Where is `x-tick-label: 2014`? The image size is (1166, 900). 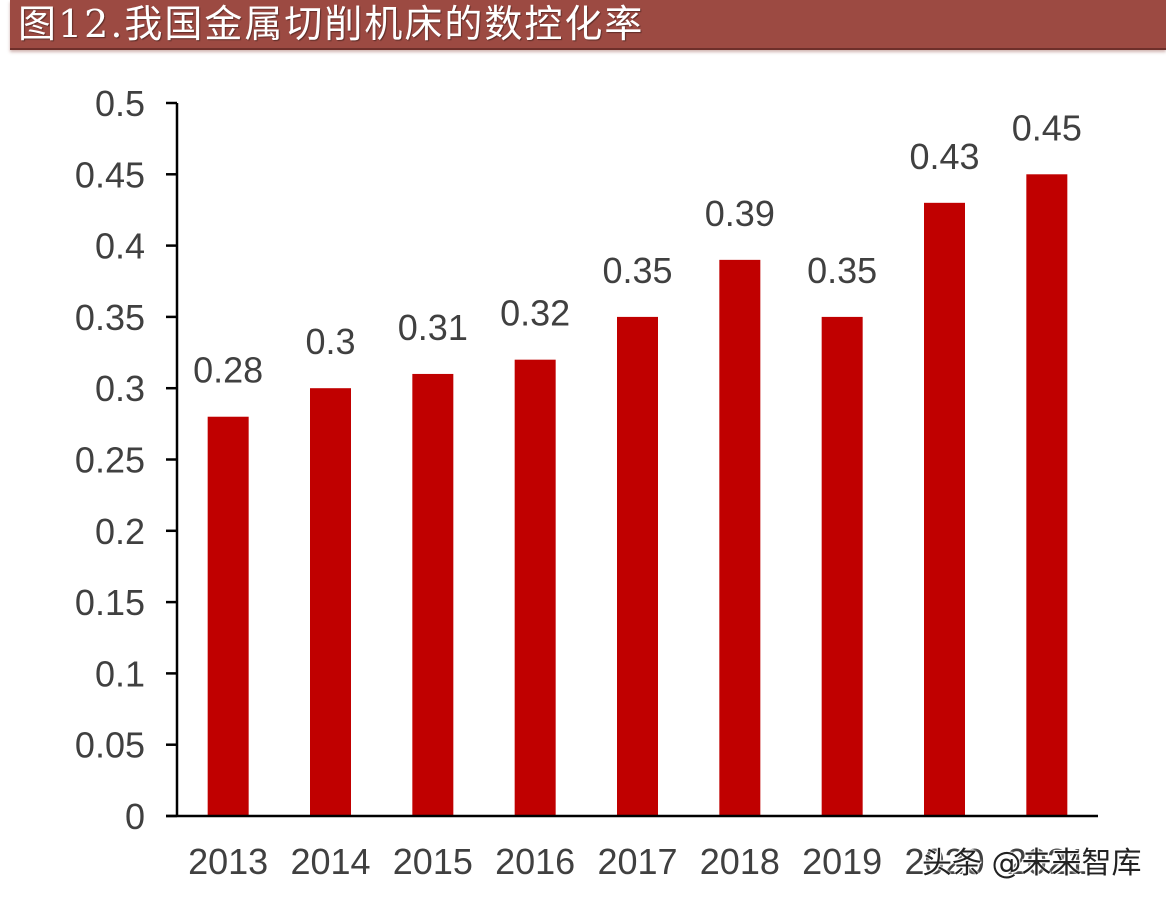
x-tick-label: 2014 is located at coordinates (330, 861).